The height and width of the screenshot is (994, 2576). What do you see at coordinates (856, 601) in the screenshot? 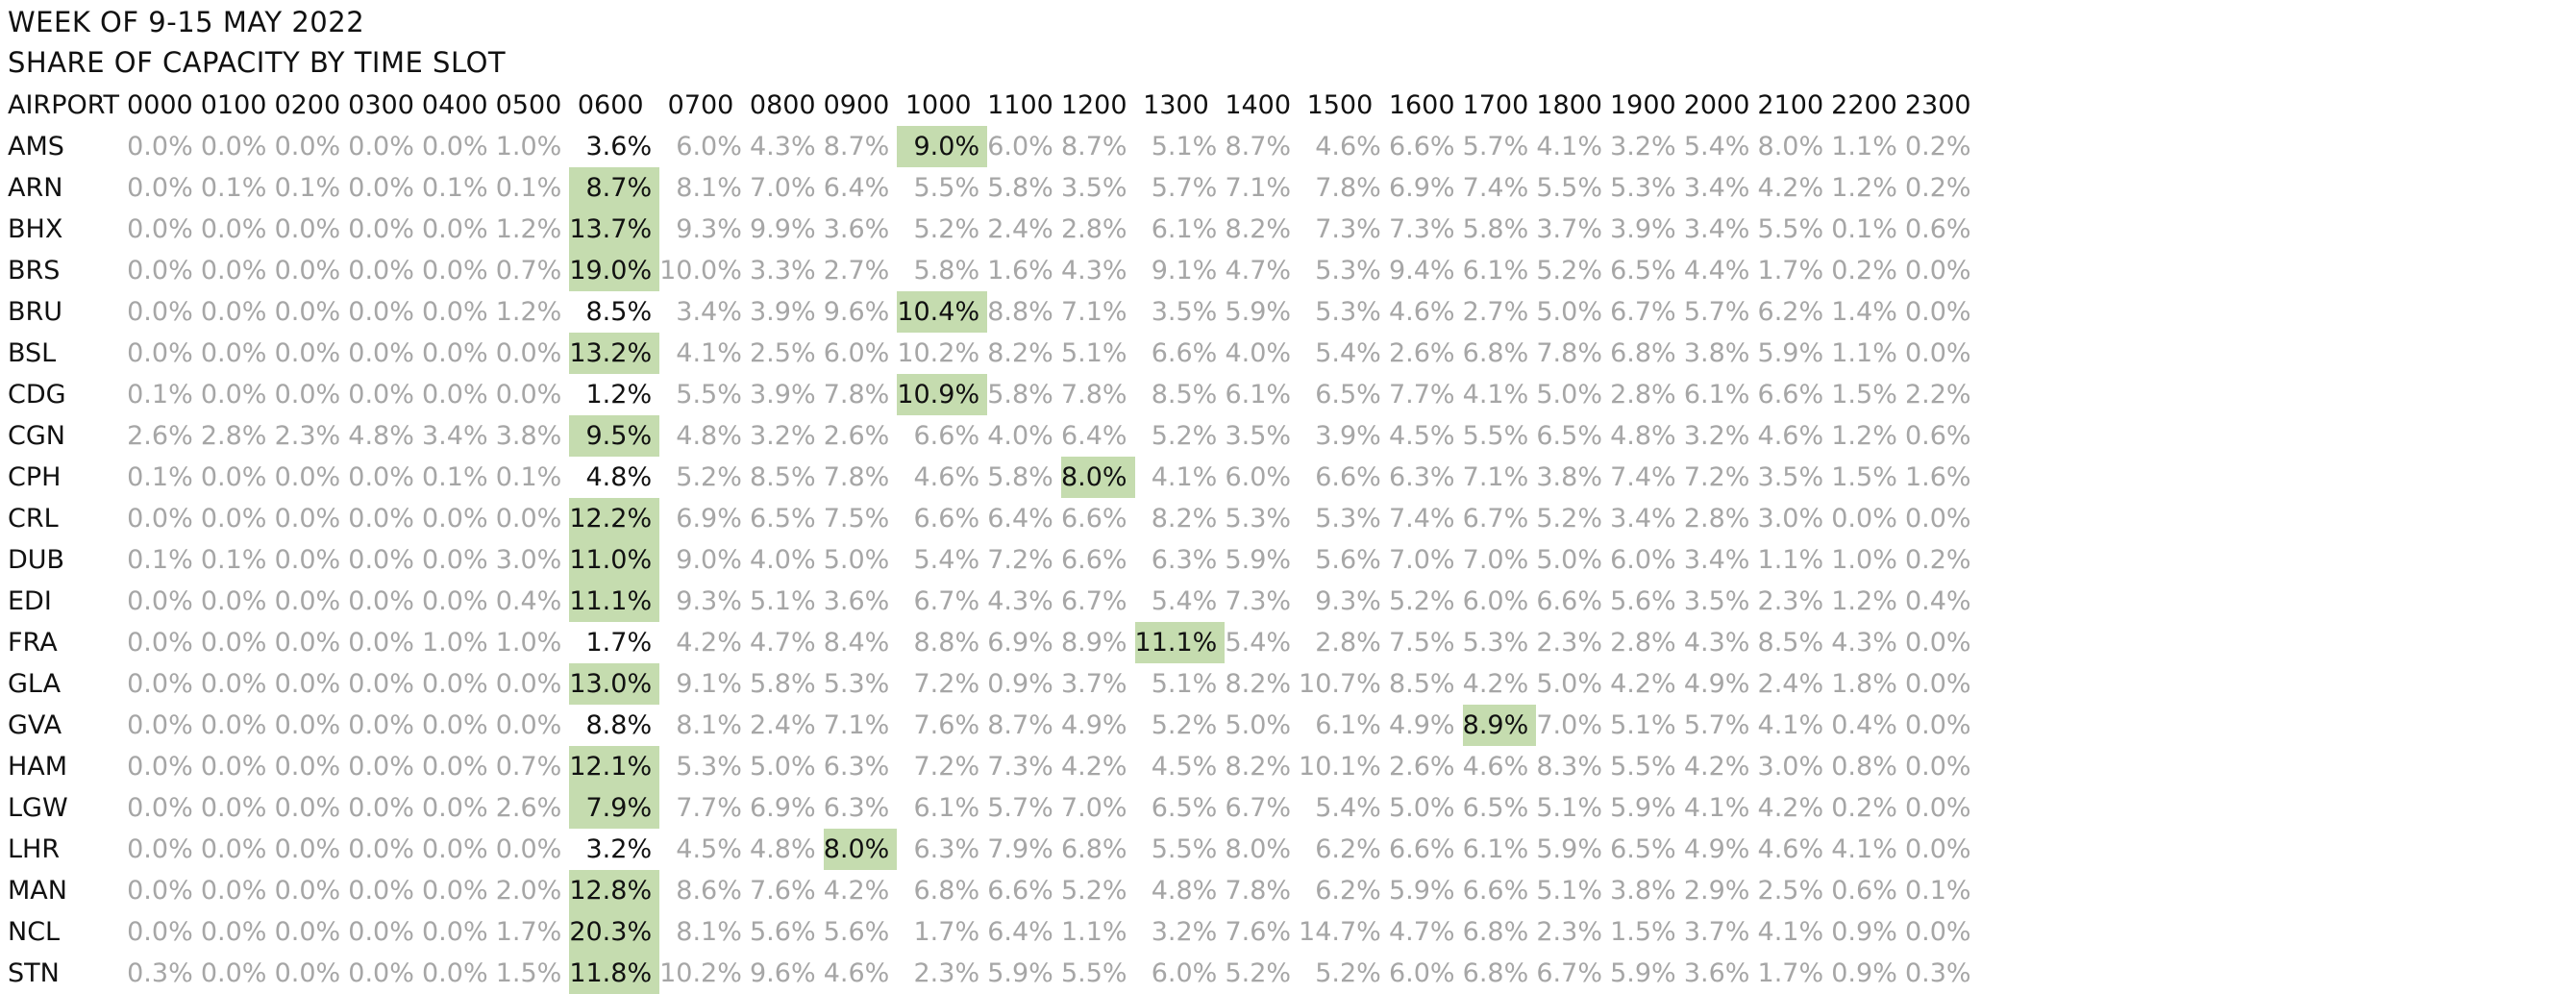
I see `value-cell: 3.6%` at bounding box center [856, 601].